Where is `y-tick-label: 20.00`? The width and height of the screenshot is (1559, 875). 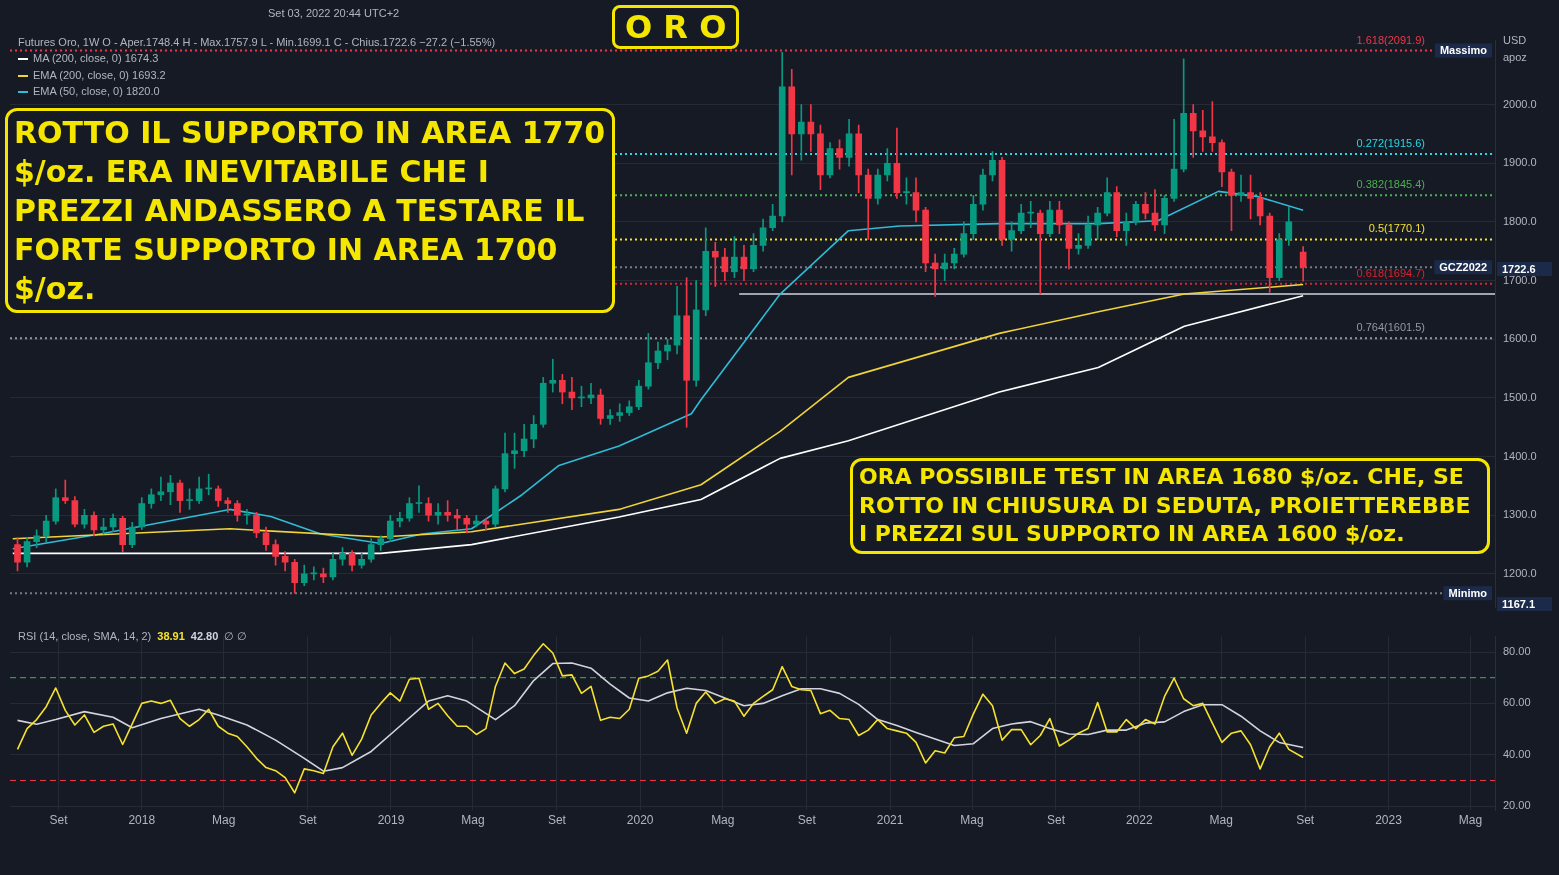 y-tick-label: 20.00 is located at coordinates (1517, 805).